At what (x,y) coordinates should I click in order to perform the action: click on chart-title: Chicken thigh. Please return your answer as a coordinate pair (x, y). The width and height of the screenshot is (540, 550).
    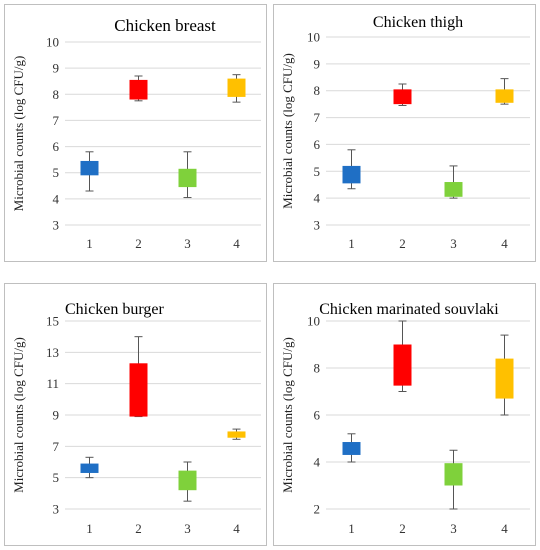
    Looking at the image, I should click on (418, 22).